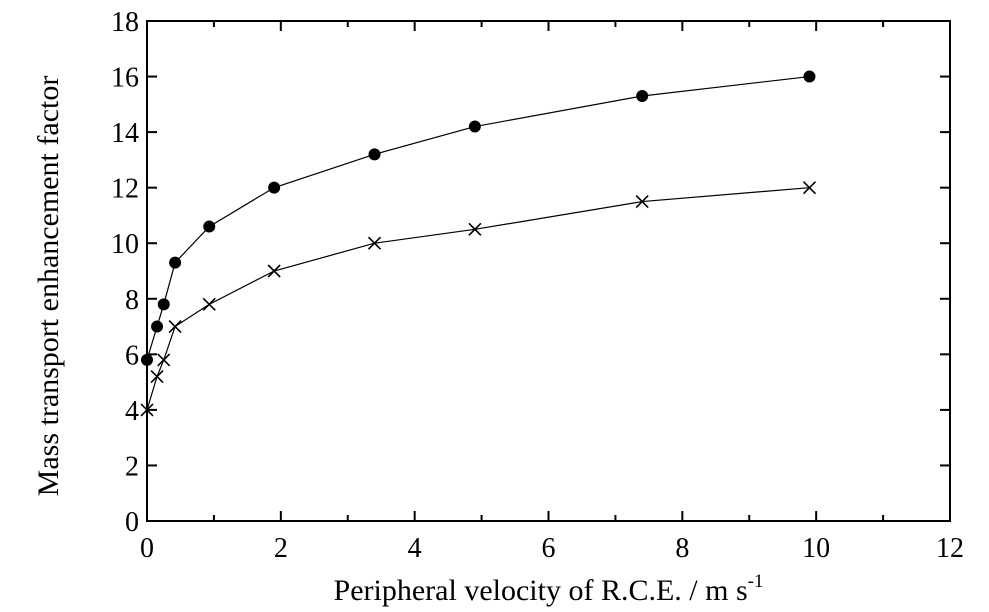  I want to click on x-tick-label: 6, so click(549, 548).